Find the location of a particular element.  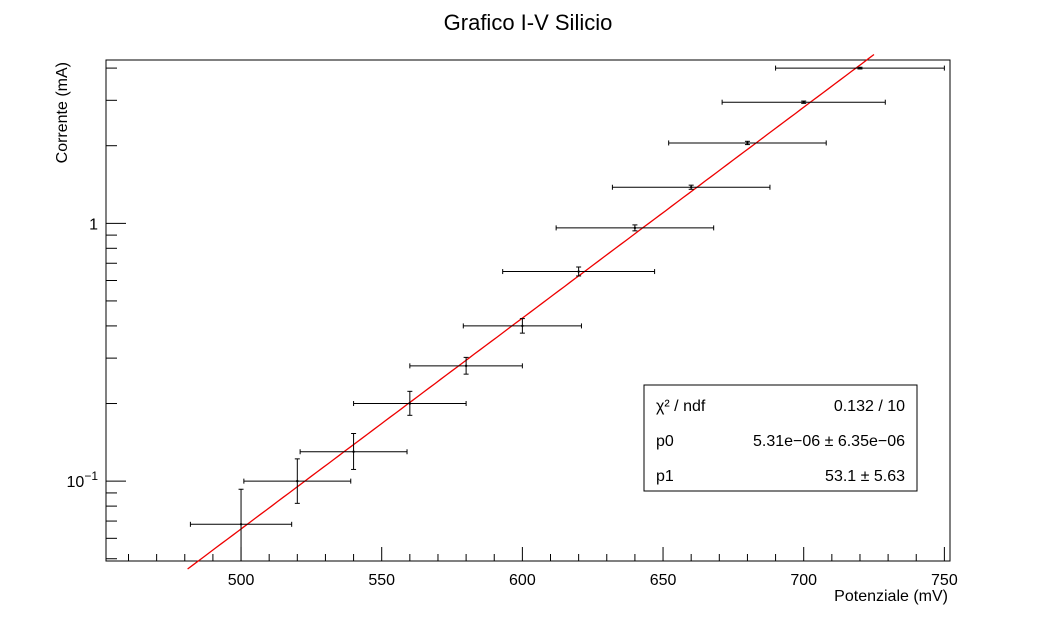

x-tick-label: 550 is located at coordinates (381, 580).